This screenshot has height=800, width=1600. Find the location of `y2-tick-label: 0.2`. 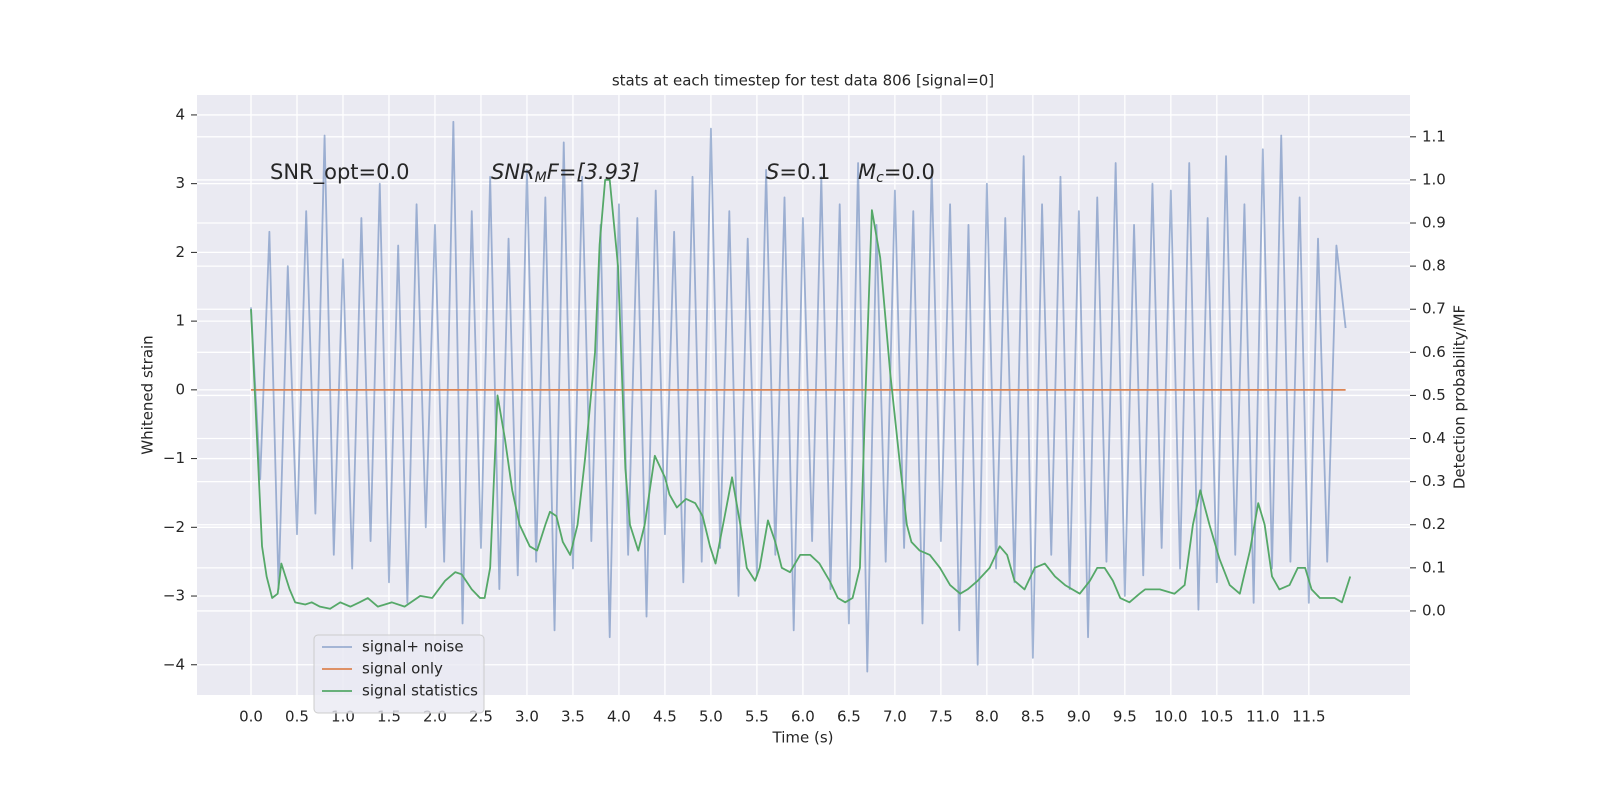

y2-tick-label: 0.2 is located at coordinates (1434, 524).